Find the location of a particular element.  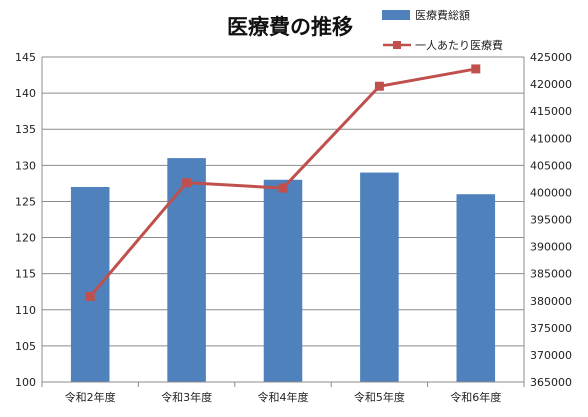

legend-label-bar: 医療費総額 is located at coordinates (442, 15).